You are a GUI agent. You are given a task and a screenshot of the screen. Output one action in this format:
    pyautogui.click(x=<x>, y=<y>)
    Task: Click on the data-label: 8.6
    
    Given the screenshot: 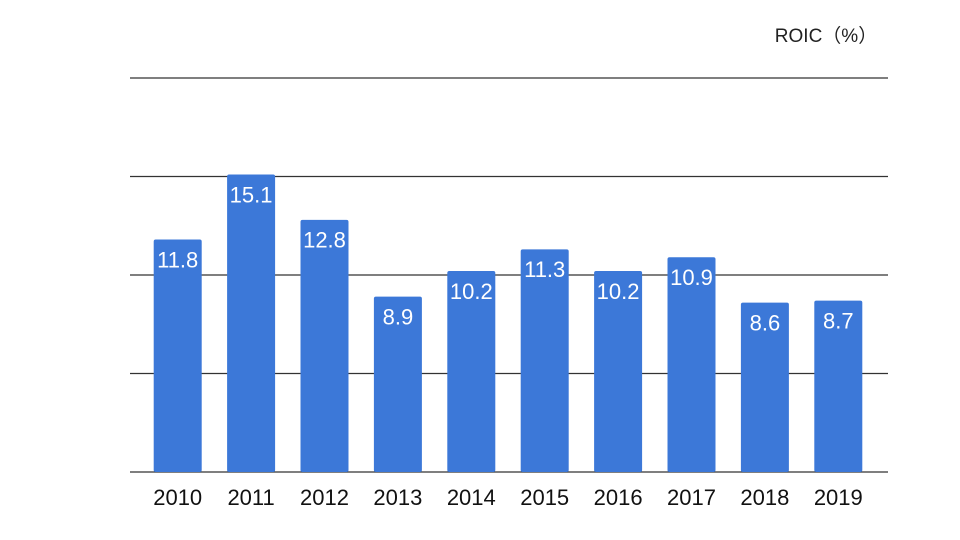 What is the action you would take?
    pyautogui.click(x=765, y=322)
    